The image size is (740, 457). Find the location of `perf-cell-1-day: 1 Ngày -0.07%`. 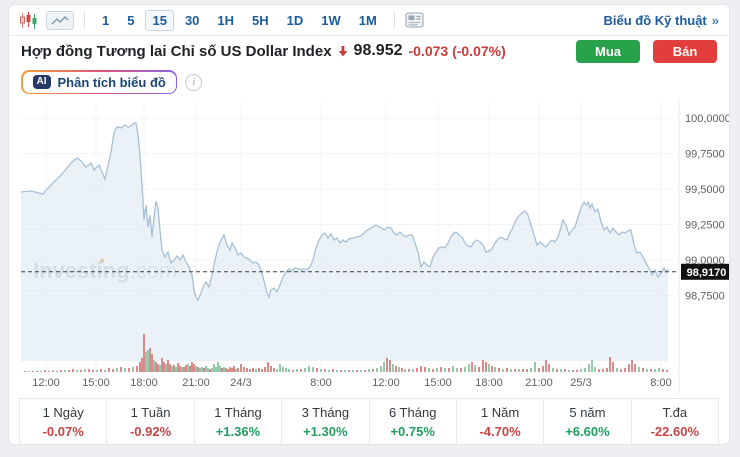

perf-cell-1-day: 1 Ngày -0.07% is located at coordinates (64, 421).